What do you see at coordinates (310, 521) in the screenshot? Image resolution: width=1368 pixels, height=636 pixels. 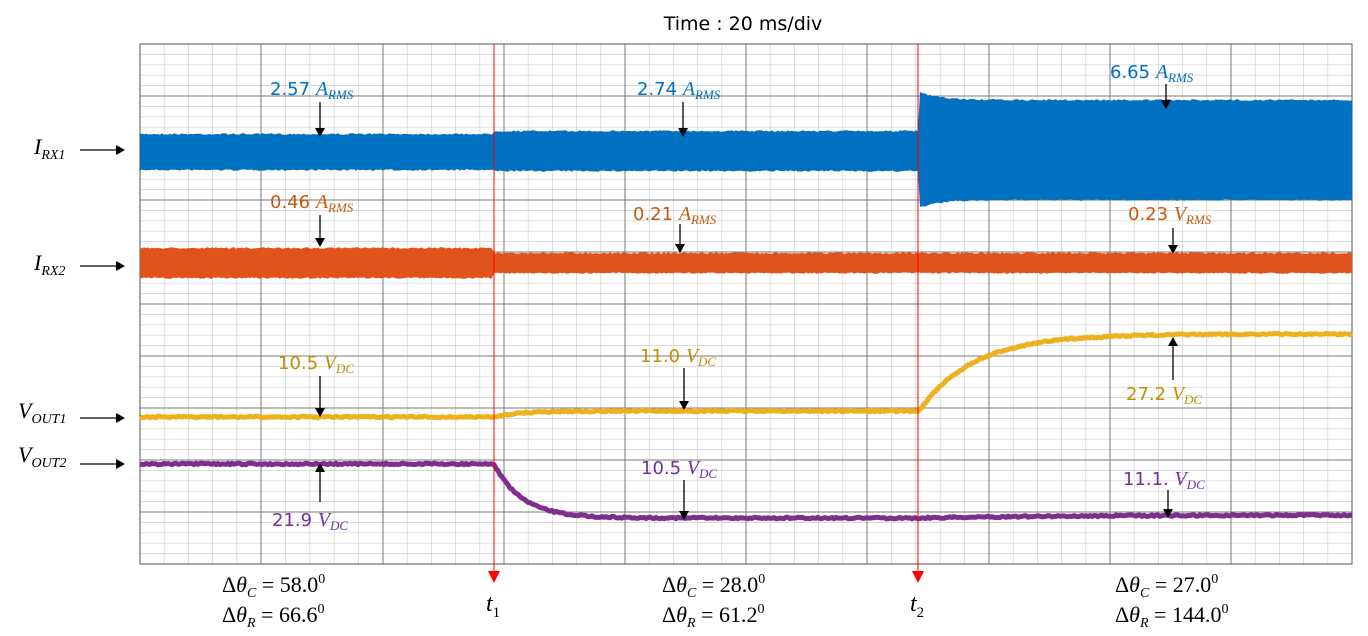 I see `annotation-label: 21.9 VDC` at bounding box center [310, 521].